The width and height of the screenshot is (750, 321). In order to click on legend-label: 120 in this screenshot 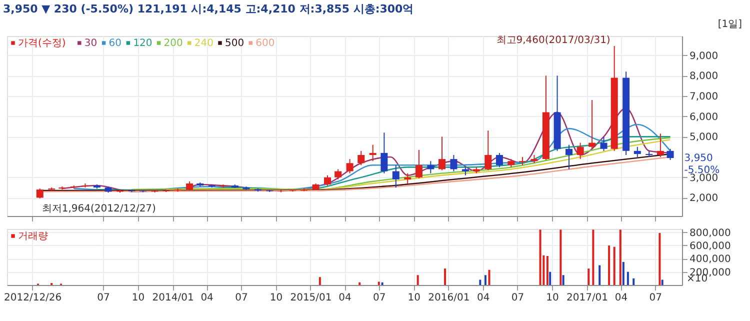, I will do `click(142, 43)`.